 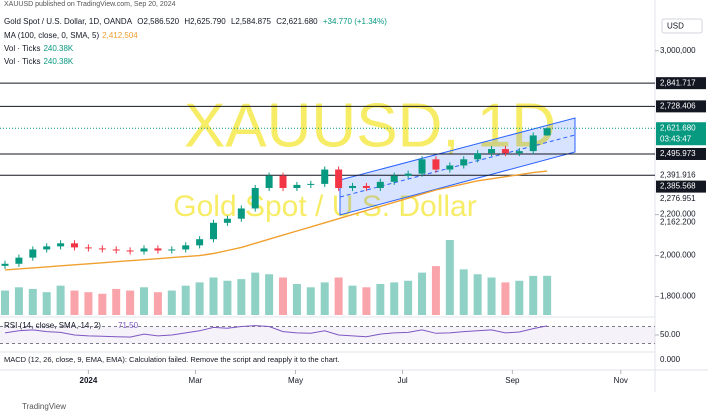 I want to click on x-tick-label: Jul, so click(x=402, y=380).